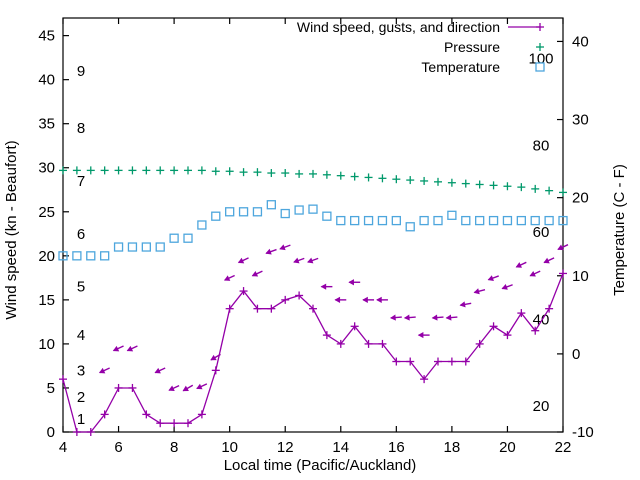  What do you see at coordinates (118, 447) in the screenshot?
I see `x-tick-label: 6` at bounding box center [118, 447].